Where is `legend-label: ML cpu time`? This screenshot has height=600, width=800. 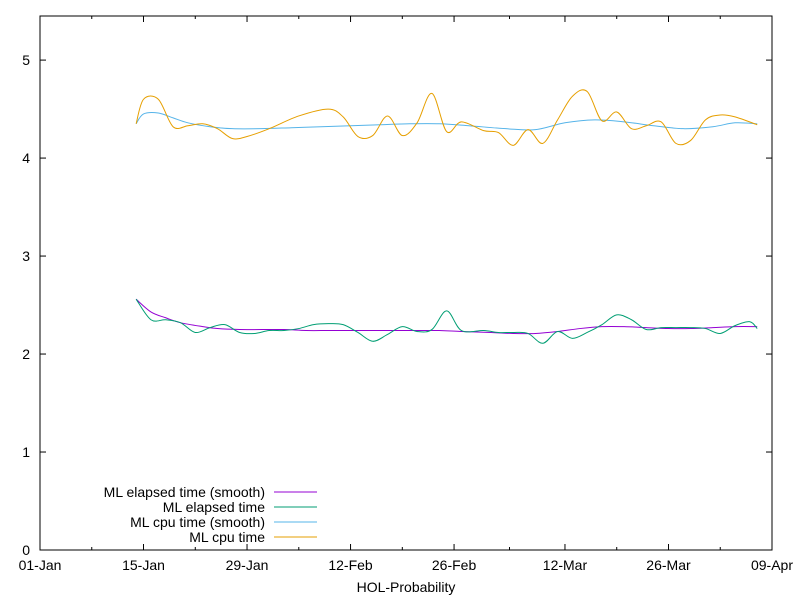 legend-label: ML cpu time is located at coordinates (227, 537).